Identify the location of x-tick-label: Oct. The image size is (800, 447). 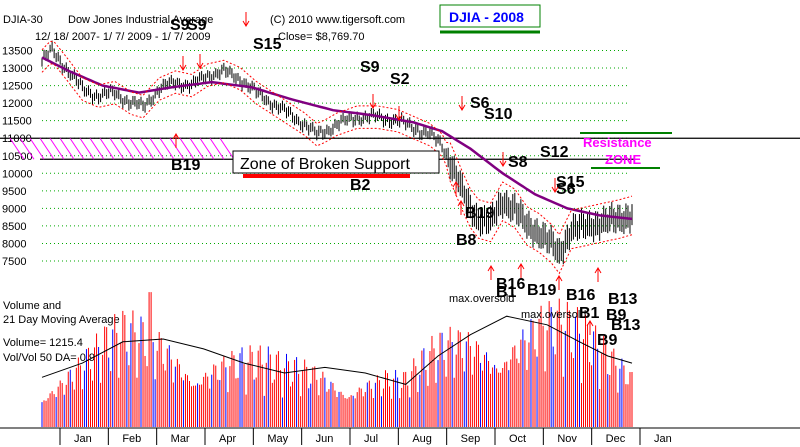
(517, 439).